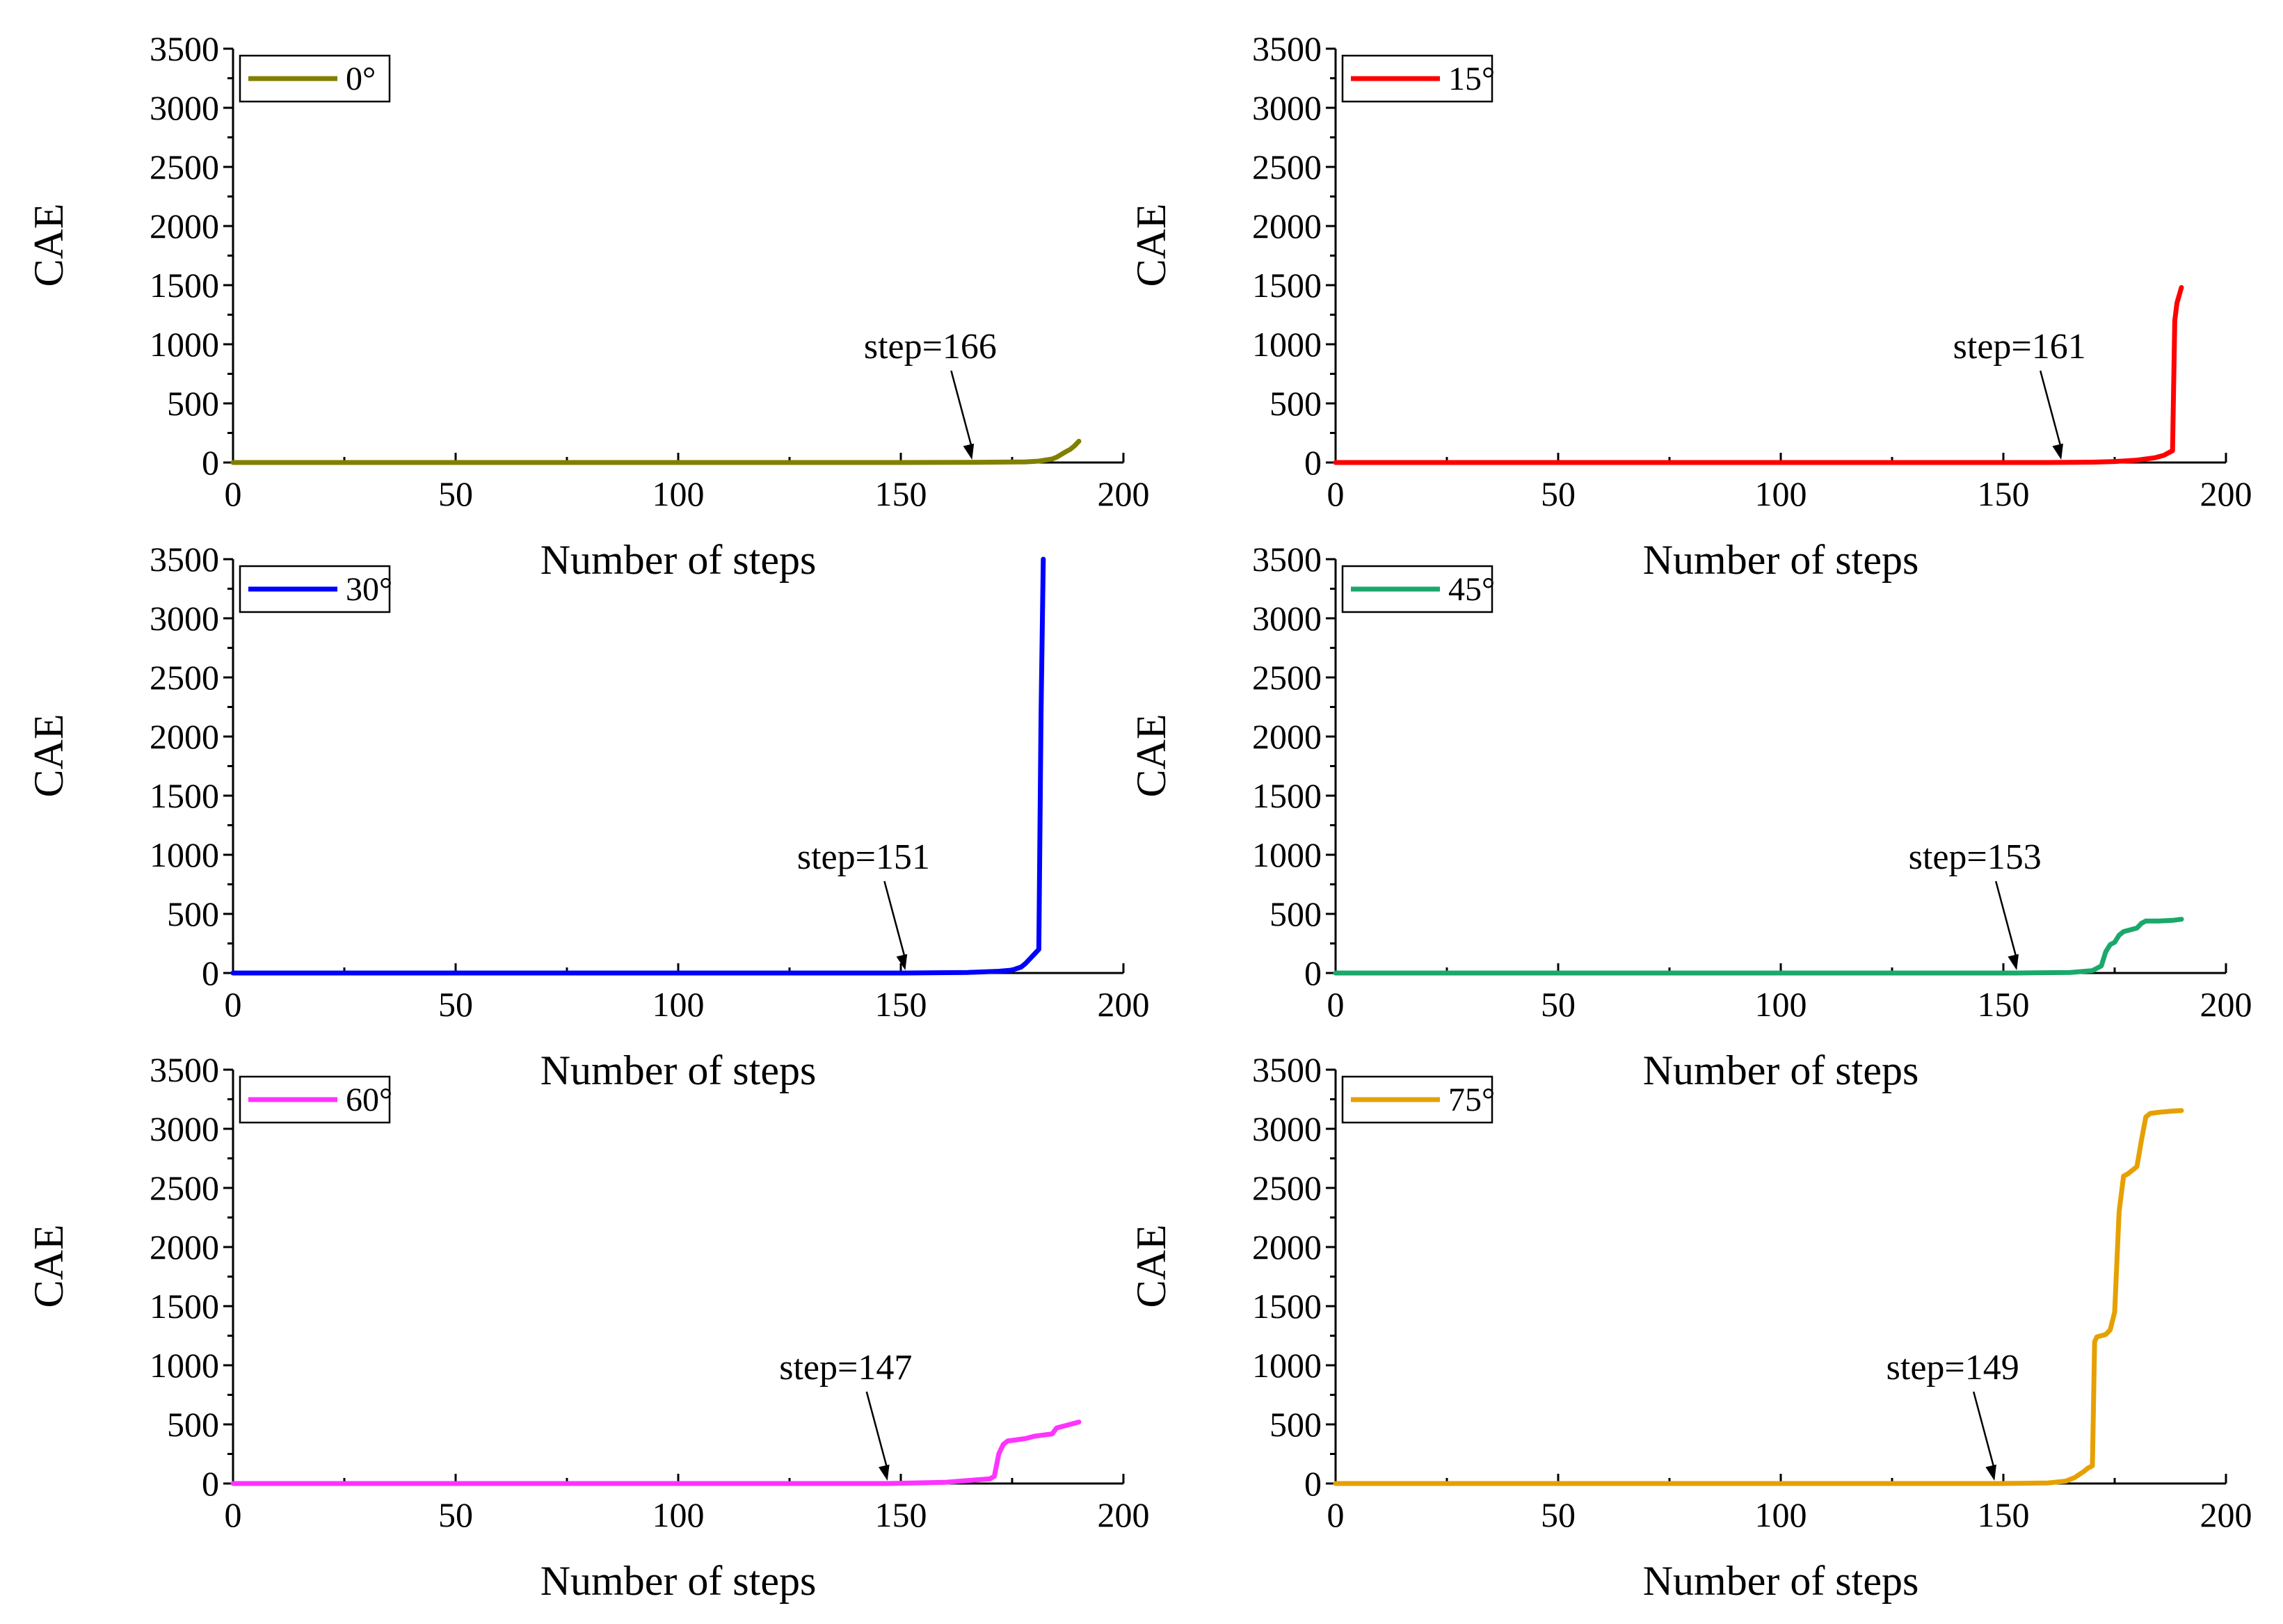 The image size is (2283, 1624). Describe the element at coordinates (1758, 947) in the screenshot. I see `series-line-45deg` at that location.